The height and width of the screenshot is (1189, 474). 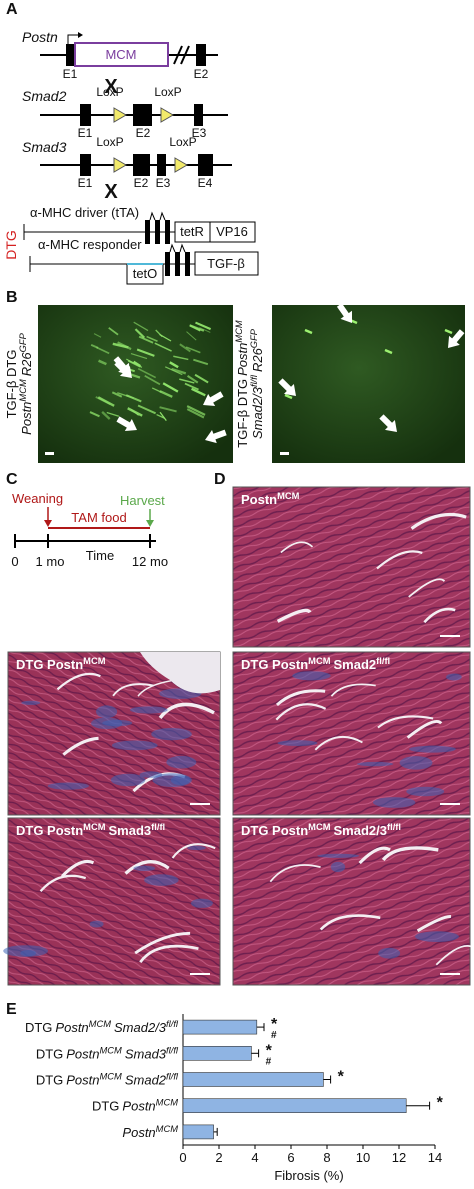 What do you see at coordinates (351, 901) in the screenshot?
I see `histology-image` at bounding box center [351, 901].